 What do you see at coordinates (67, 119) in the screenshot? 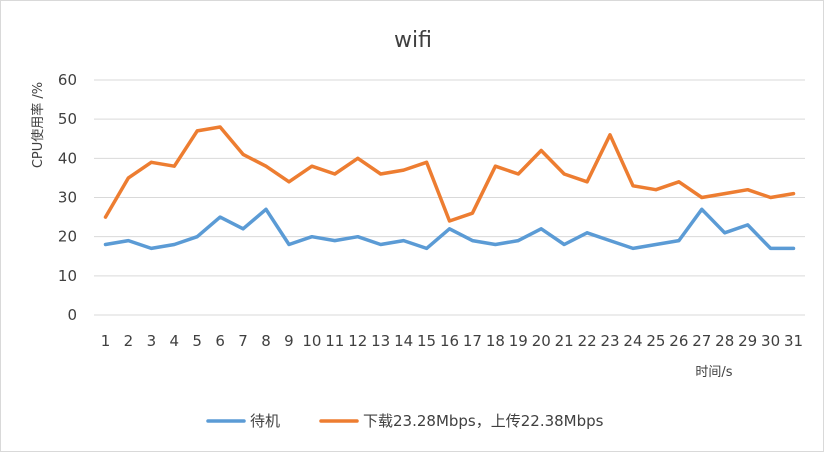
I see `y-tick-label: 50` at bounding box center [67, 119].